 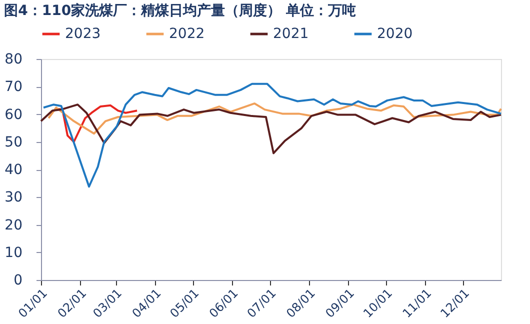 What do you see at coordinates (13, 252) in the screenshot?
I see `y-tick-label: 10` at bounding box center [13, 252].